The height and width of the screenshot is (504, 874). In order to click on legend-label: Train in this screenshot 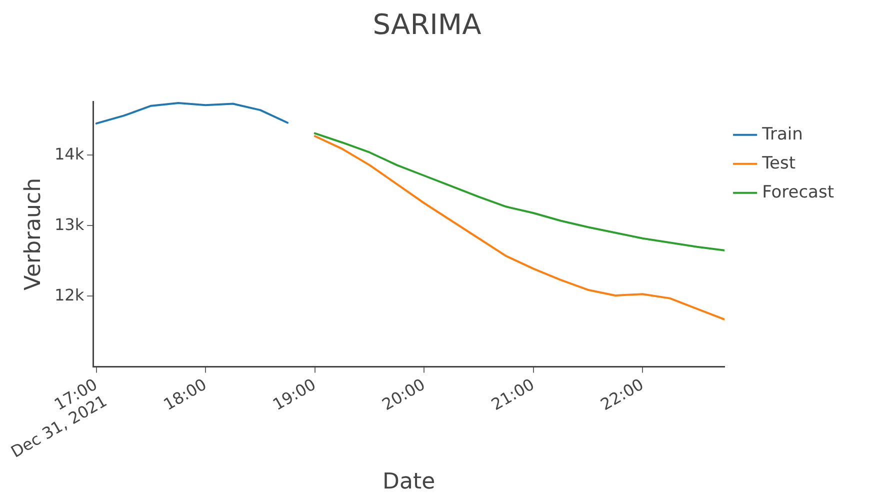, I will do `click(782, 134)`.